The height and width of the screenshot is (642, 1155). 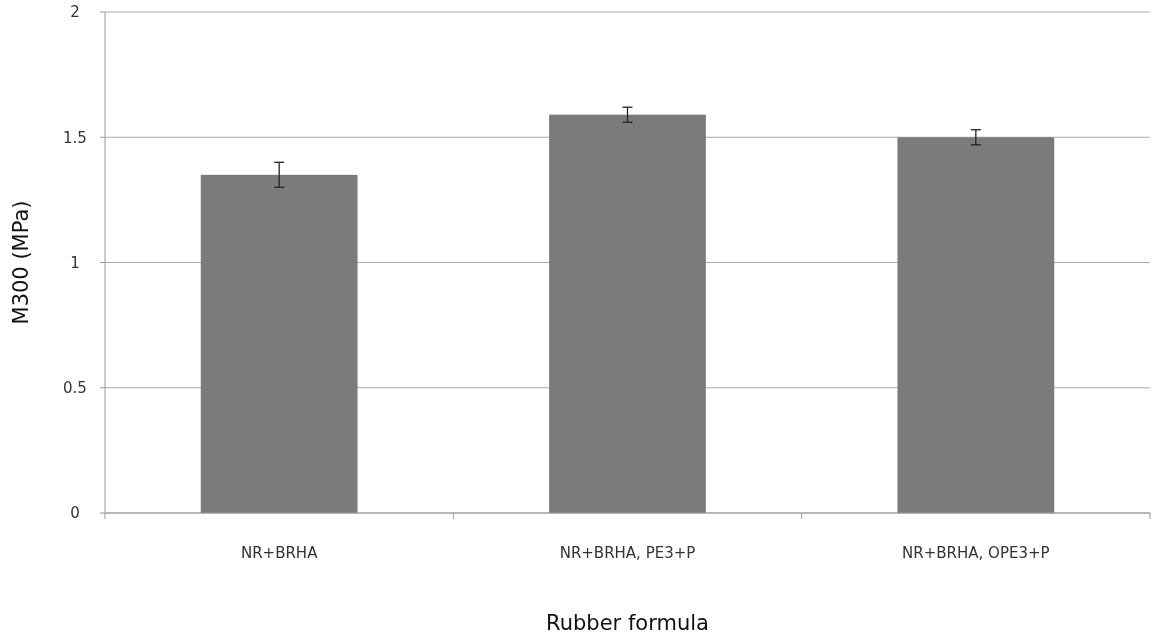 I want to click on y-axis-title: M300 (MPa), so click(x=21, y=262).